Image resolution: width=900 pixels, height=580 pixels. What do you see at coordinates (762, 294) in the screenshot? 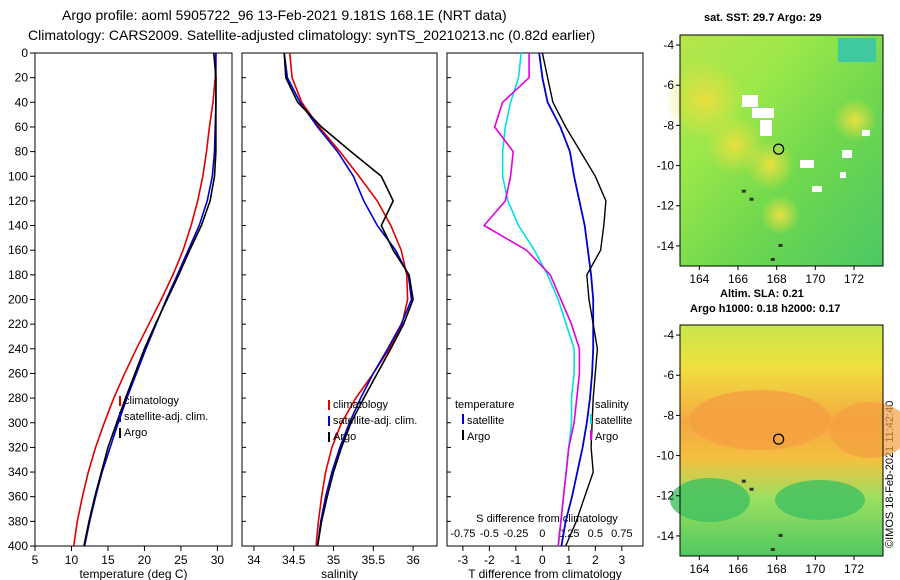
I see `sla-map-title: Altim. SLA: 0.21` at bounding box center [762, 294].